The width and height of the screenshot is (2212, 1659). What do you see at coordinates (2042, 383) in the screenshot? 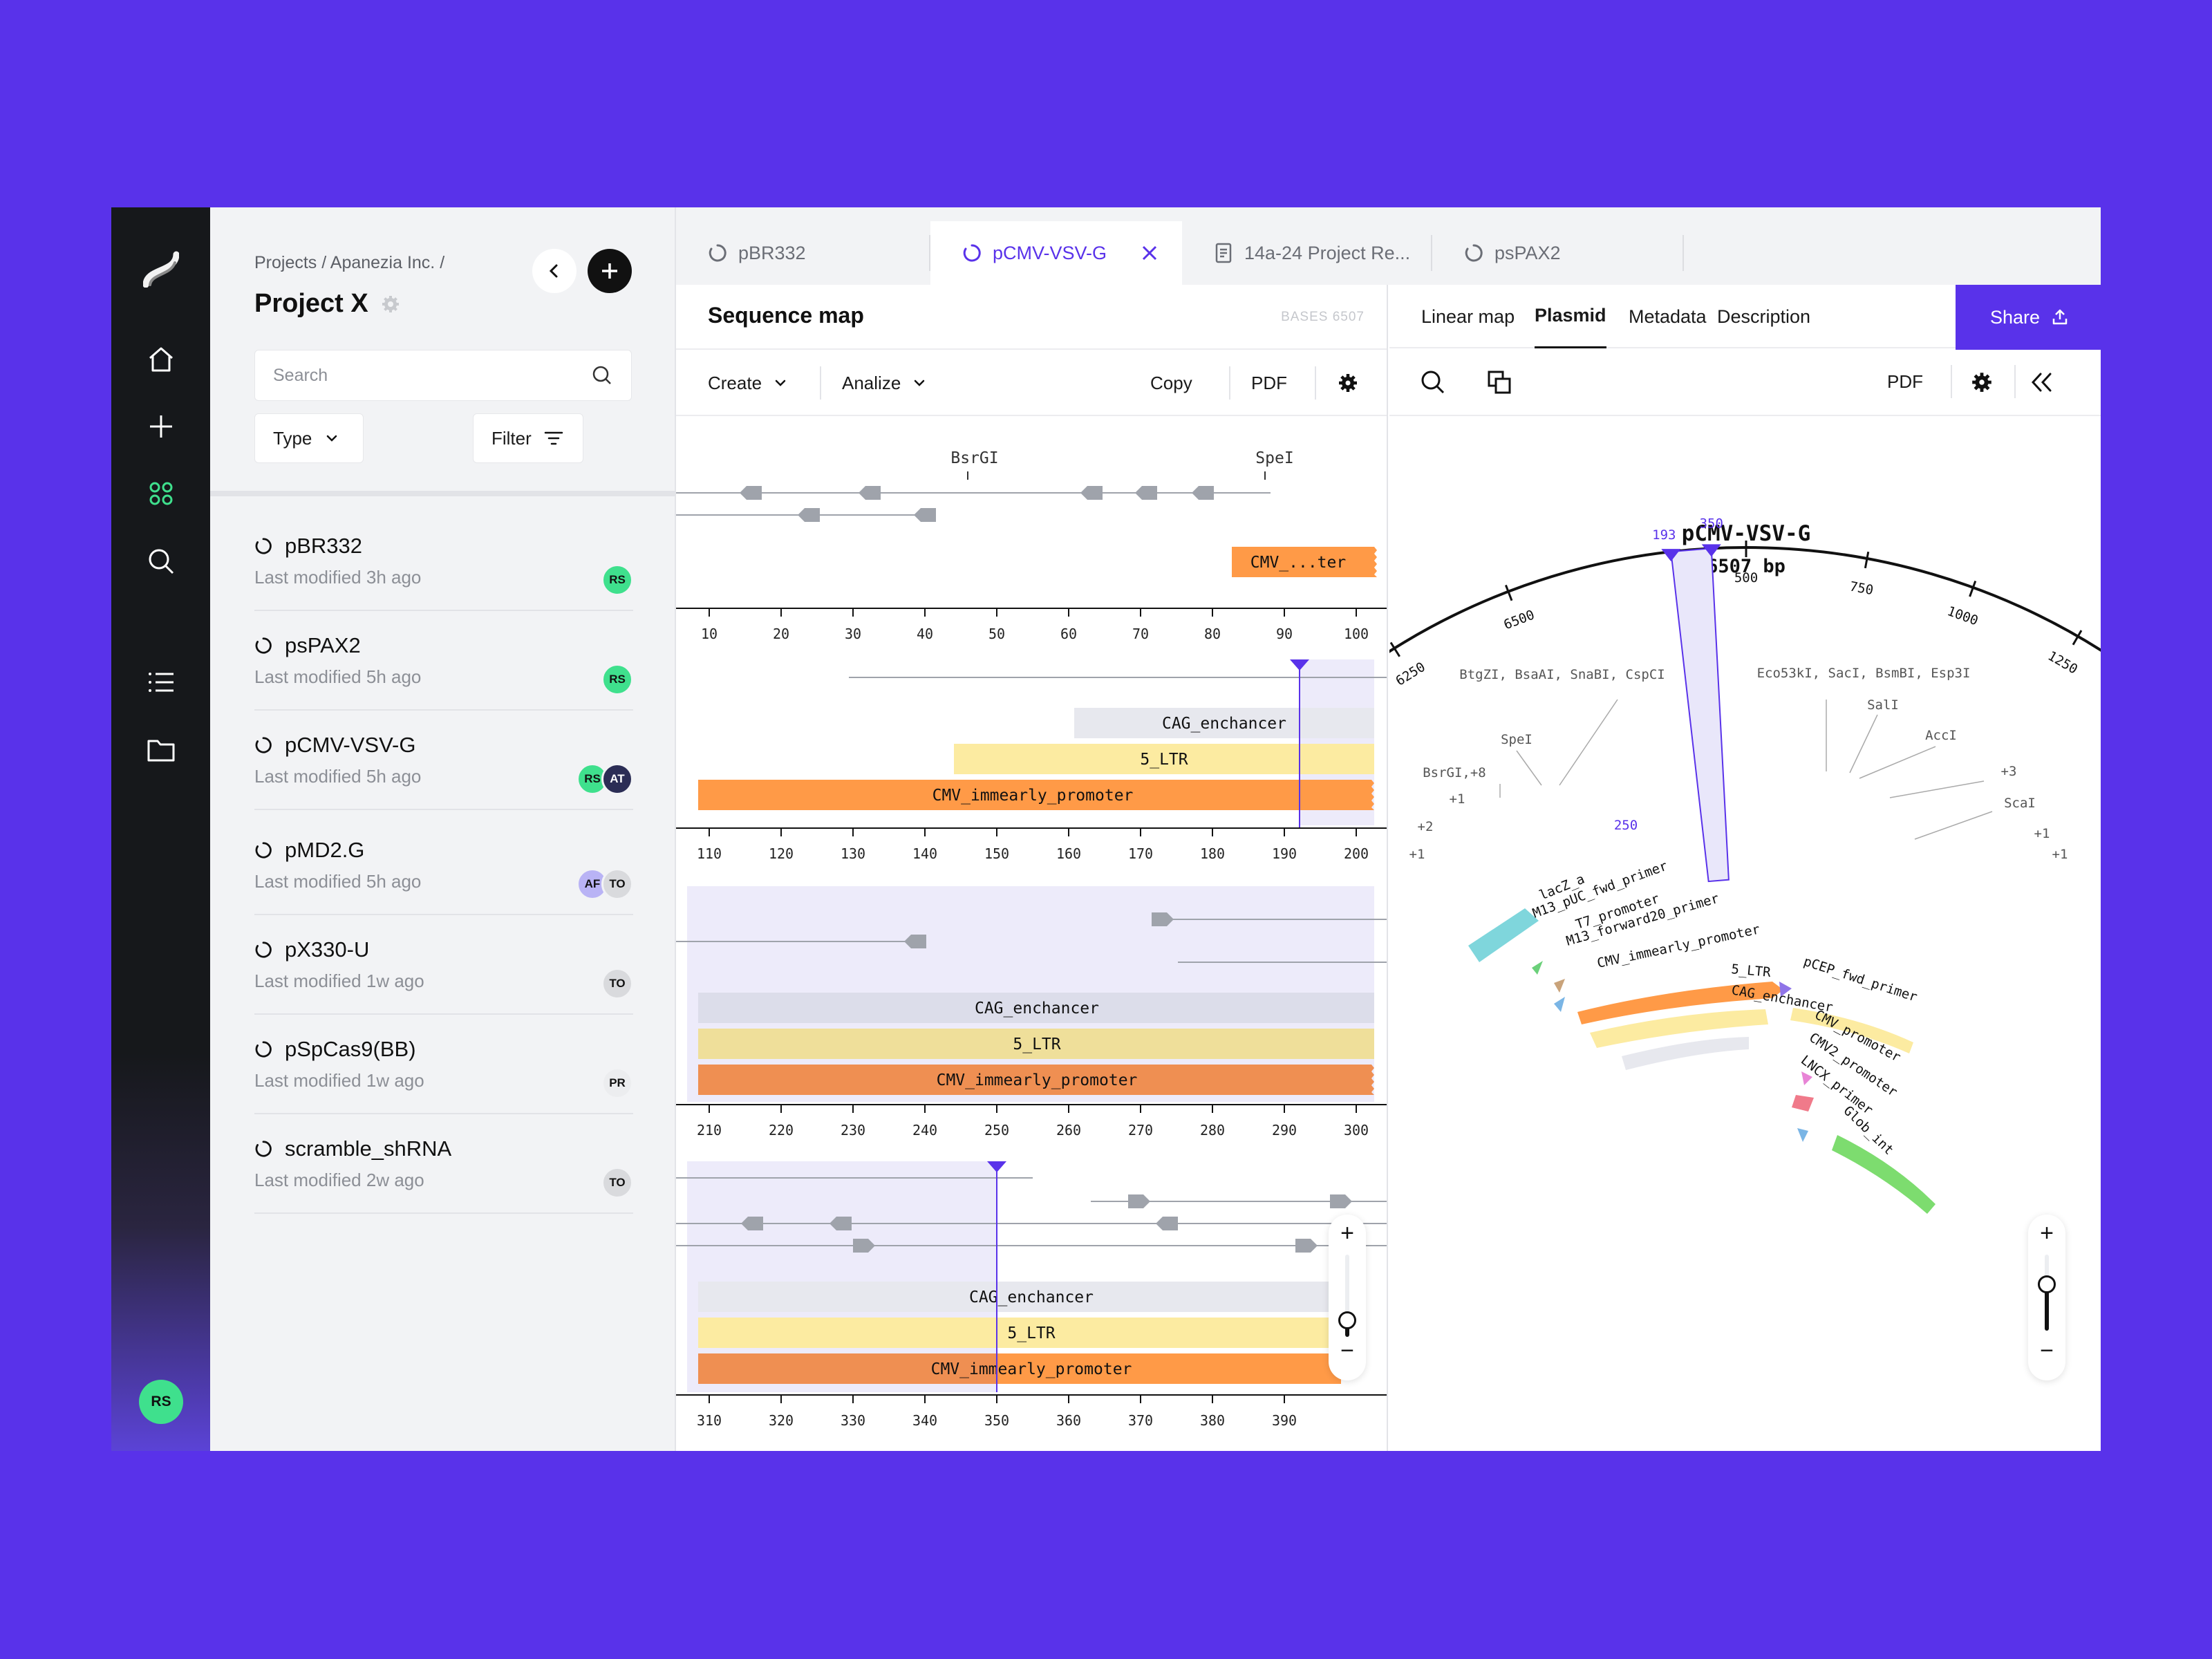
I see `collapse-panel-icon` at bounding box center [2042, 383].